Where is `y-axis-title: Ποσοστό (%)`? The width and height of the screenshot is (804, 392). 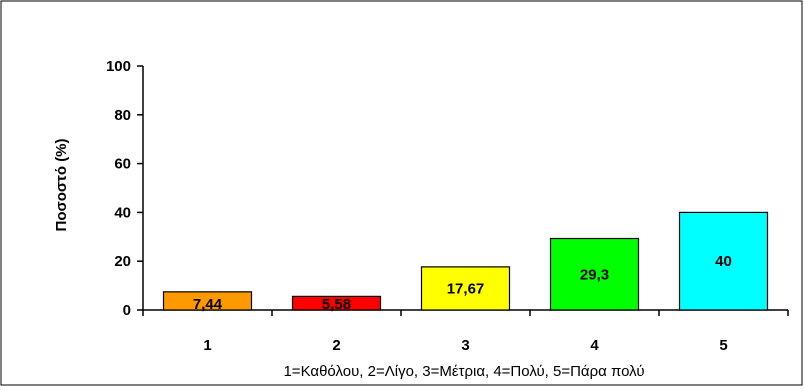
y-axis-title: Ποσοστό (%) is located at coordinates (61, 184).